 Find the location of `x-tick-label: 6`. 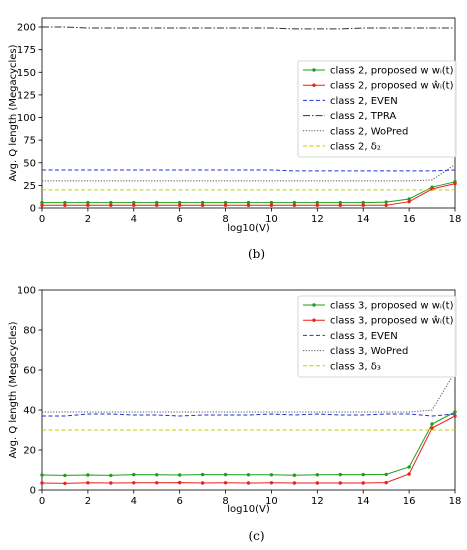

x-tick-label: 6 is located at coordinates (179, 219).